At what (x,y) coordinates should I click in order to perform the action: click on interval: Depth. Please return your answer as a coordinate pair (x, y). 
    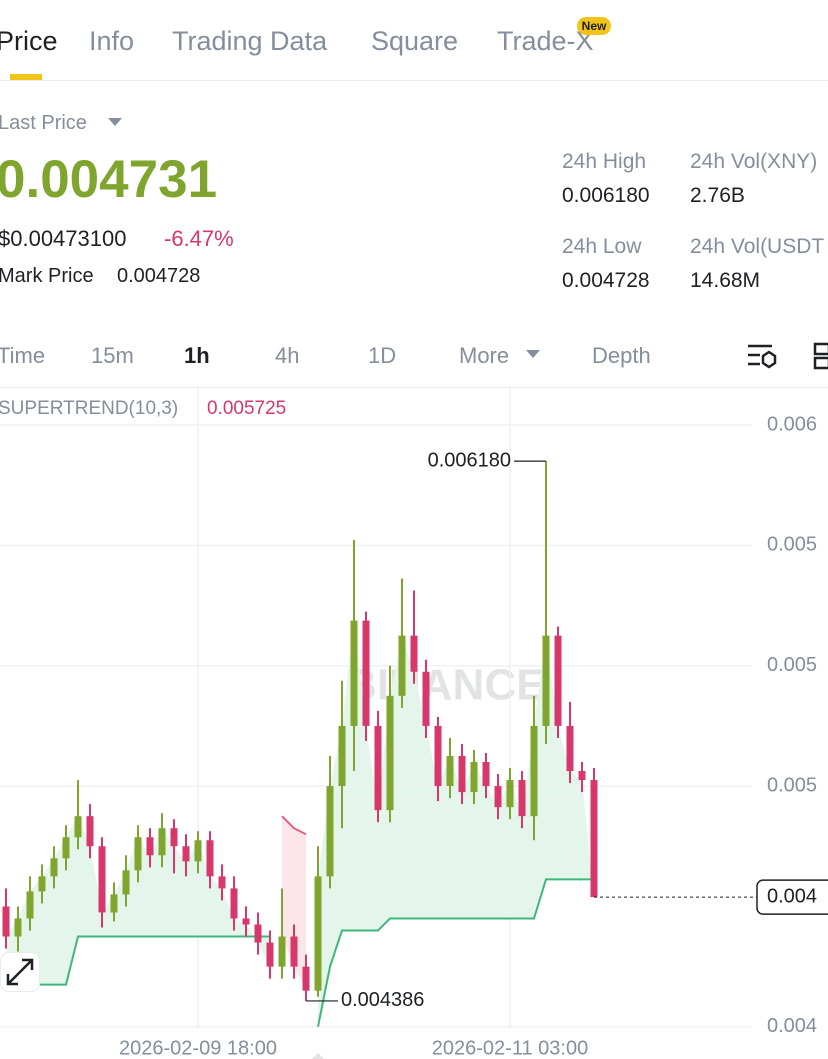
    Looking at the image, I should click on (621, 355).